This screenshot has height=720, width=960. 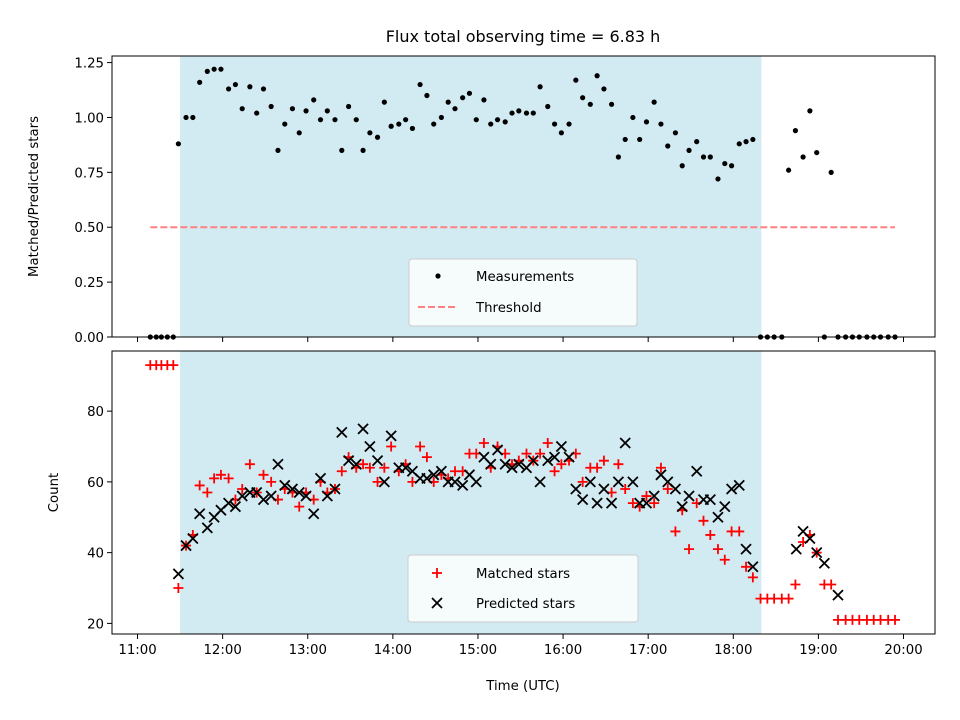 What do you see at coordinates (521, 339) in the screenshot?
I see `top-panel-xticks` at bounding box center [521, 339].